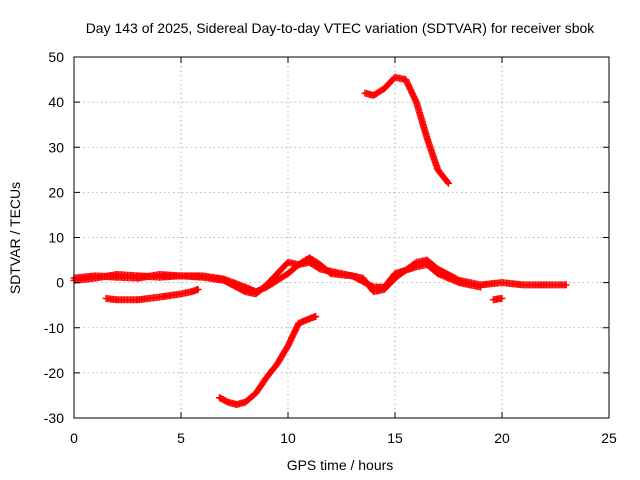 The height and width of the screenshot is (480, 640). I want to click on y-tick-label: 50, so click(56, 57).